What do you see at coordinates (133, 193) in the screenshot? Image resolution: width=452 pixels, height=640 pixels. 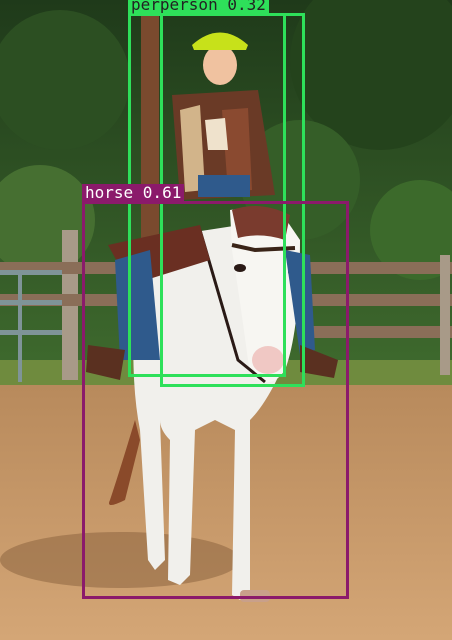 I see `horse-detection-label: horse 0.61` at bounding box center [133, 193].